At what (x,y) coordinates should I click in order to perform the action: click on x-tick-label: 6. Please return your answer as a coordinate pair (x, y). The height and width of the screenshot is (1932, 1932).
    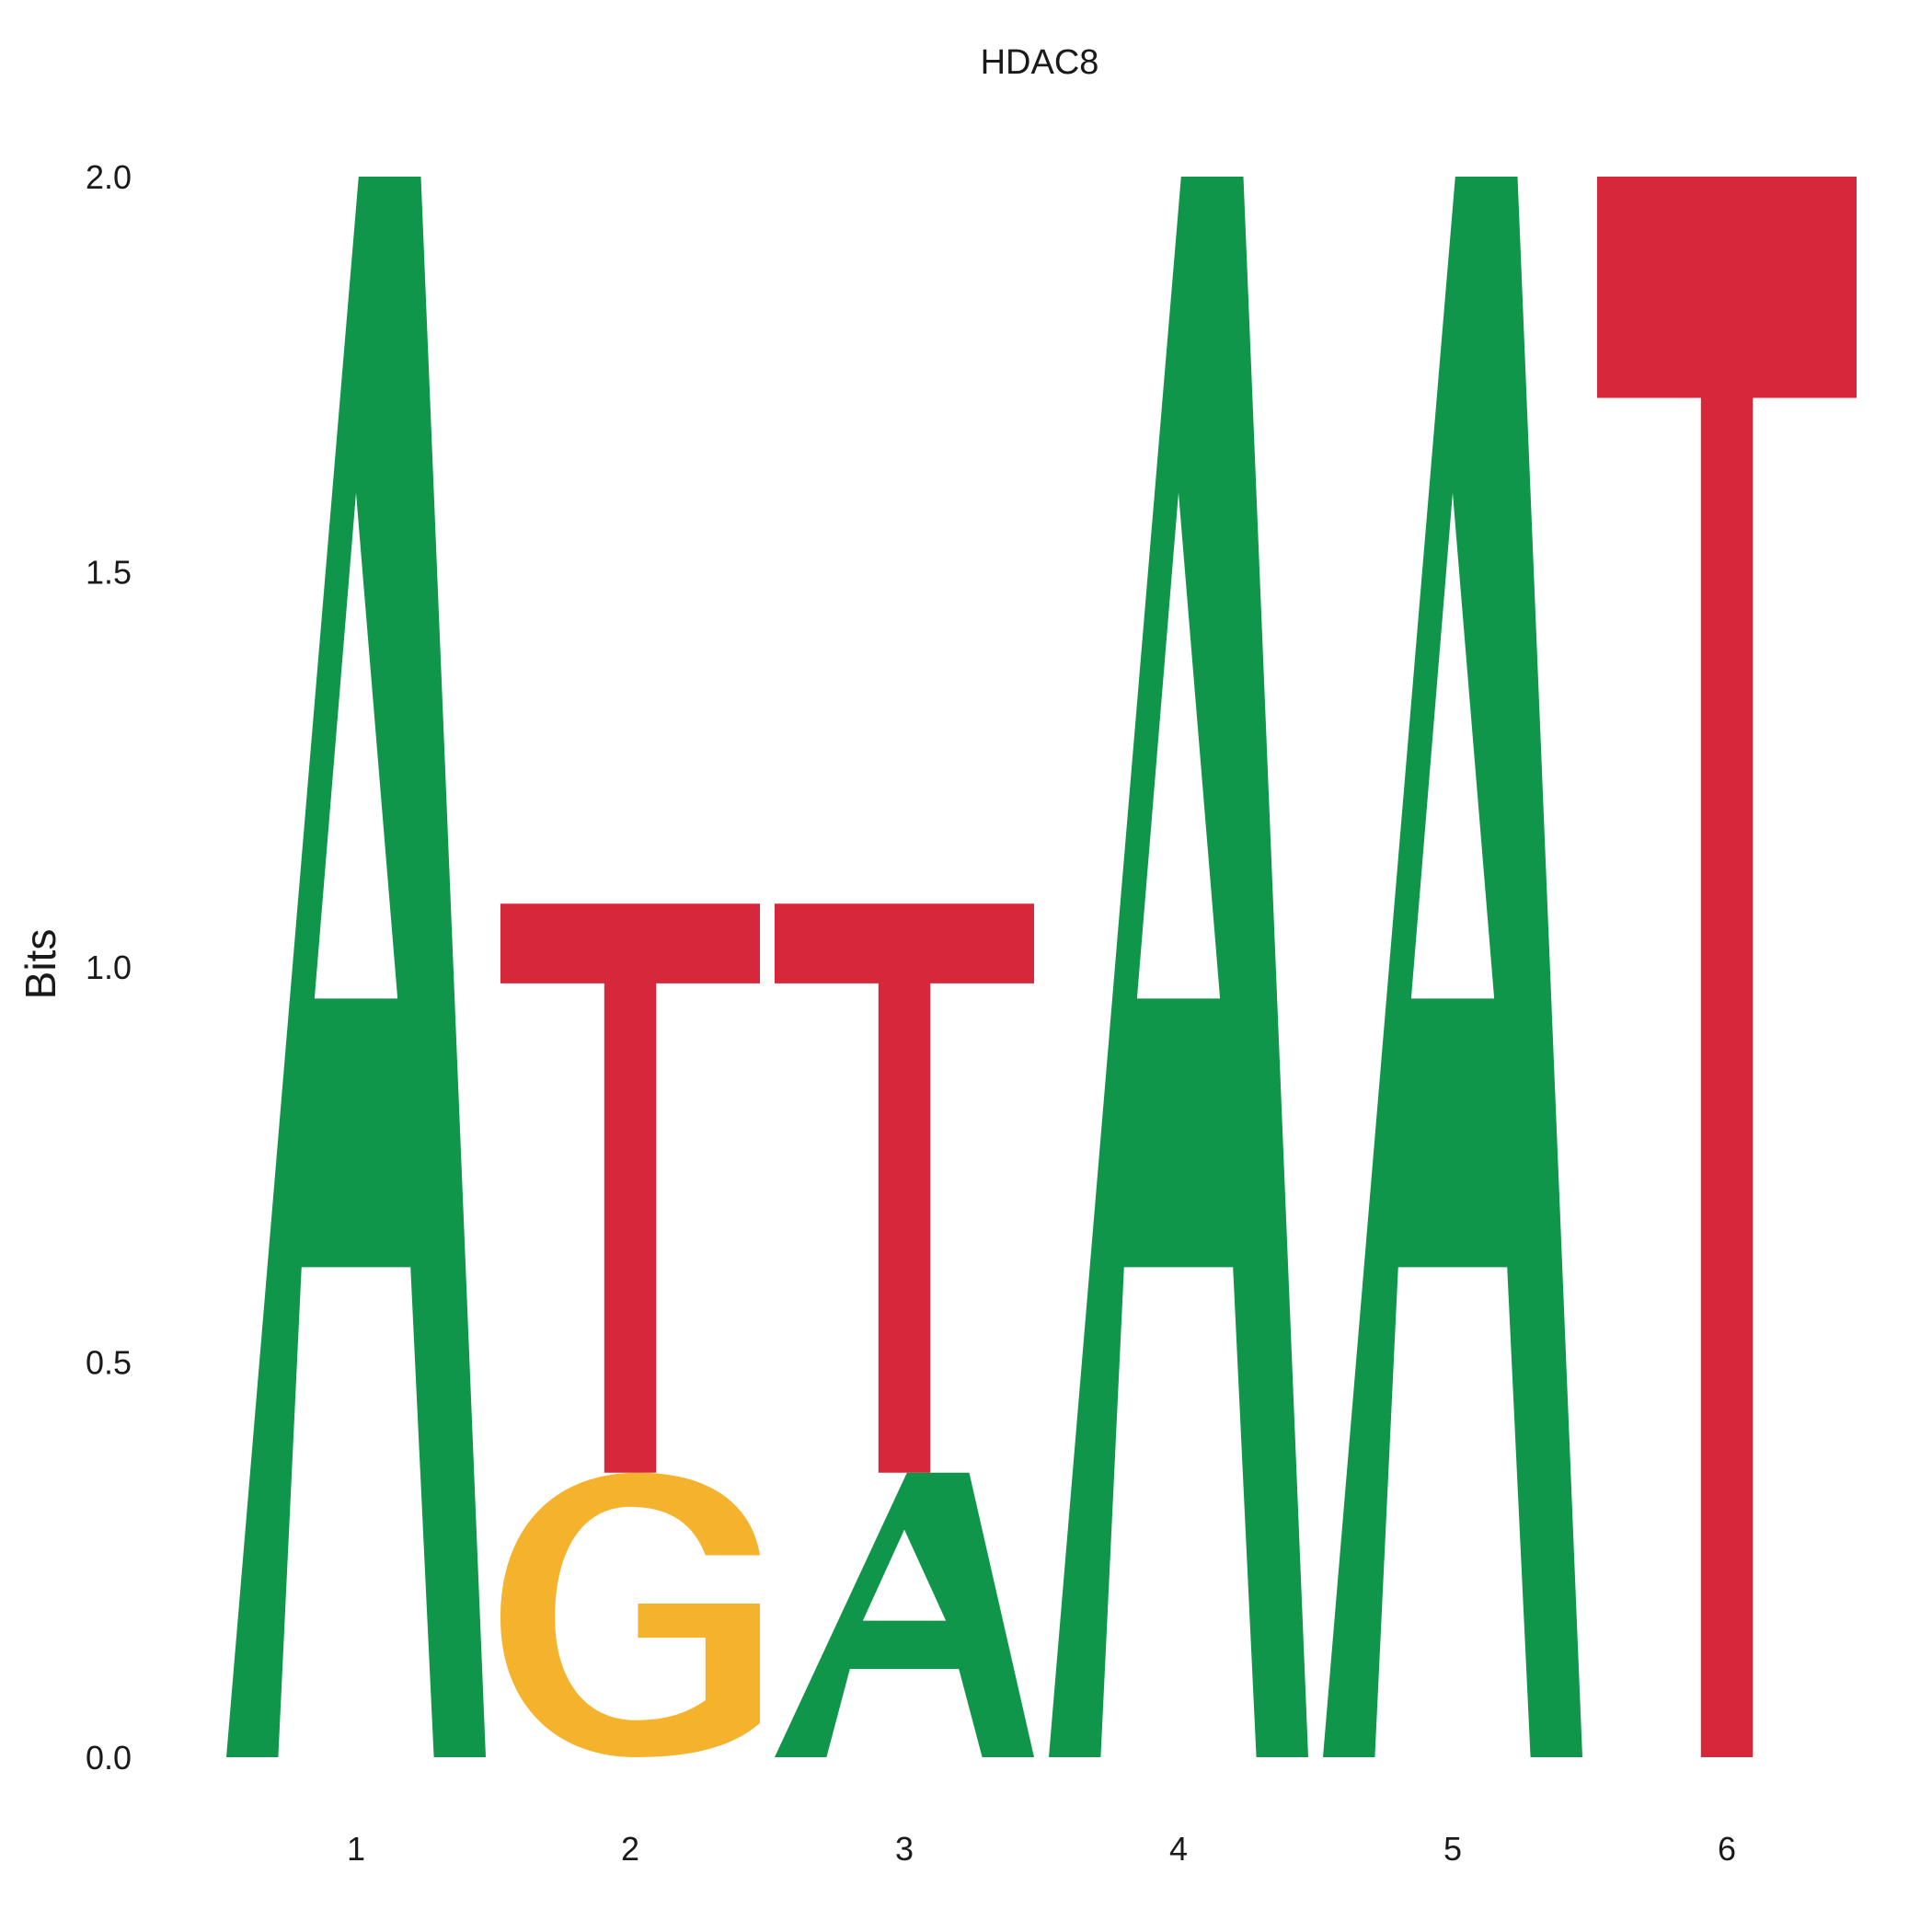
    Looking at the image, I should click on (1727, 1849).